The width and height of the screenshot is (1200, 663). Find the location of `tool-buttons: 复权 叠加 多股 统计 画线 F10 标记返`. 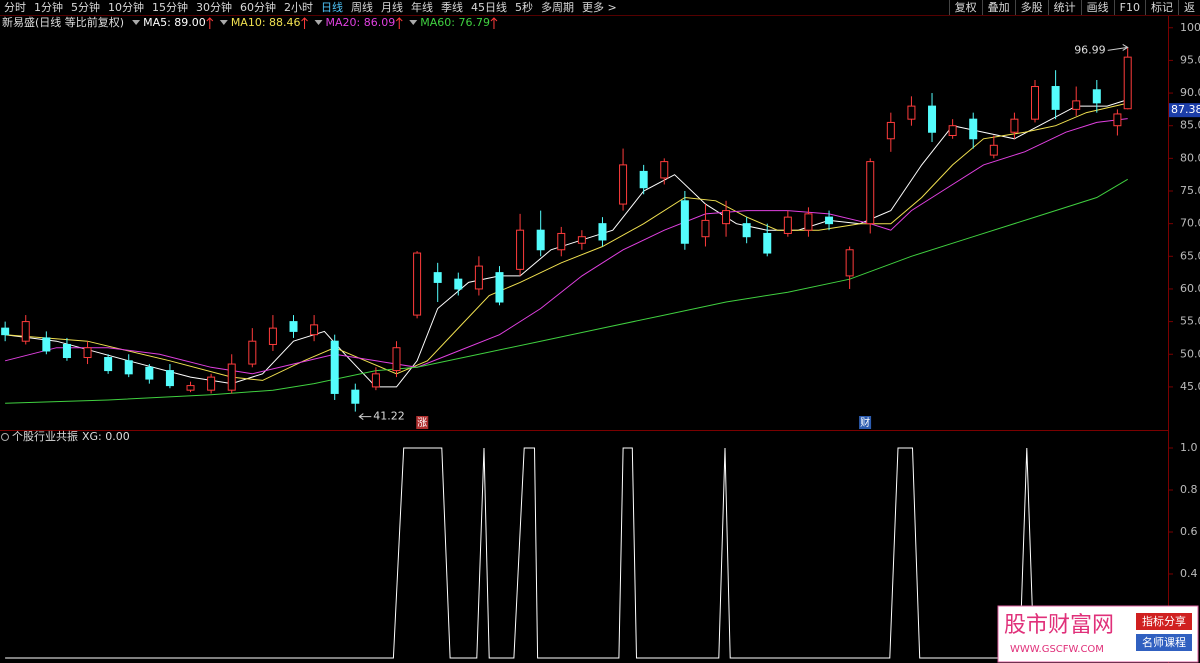

tool-buttons: 复权 叠加 多股 统计 画线 F10 标记返 is located at coordinates (1074, 7).